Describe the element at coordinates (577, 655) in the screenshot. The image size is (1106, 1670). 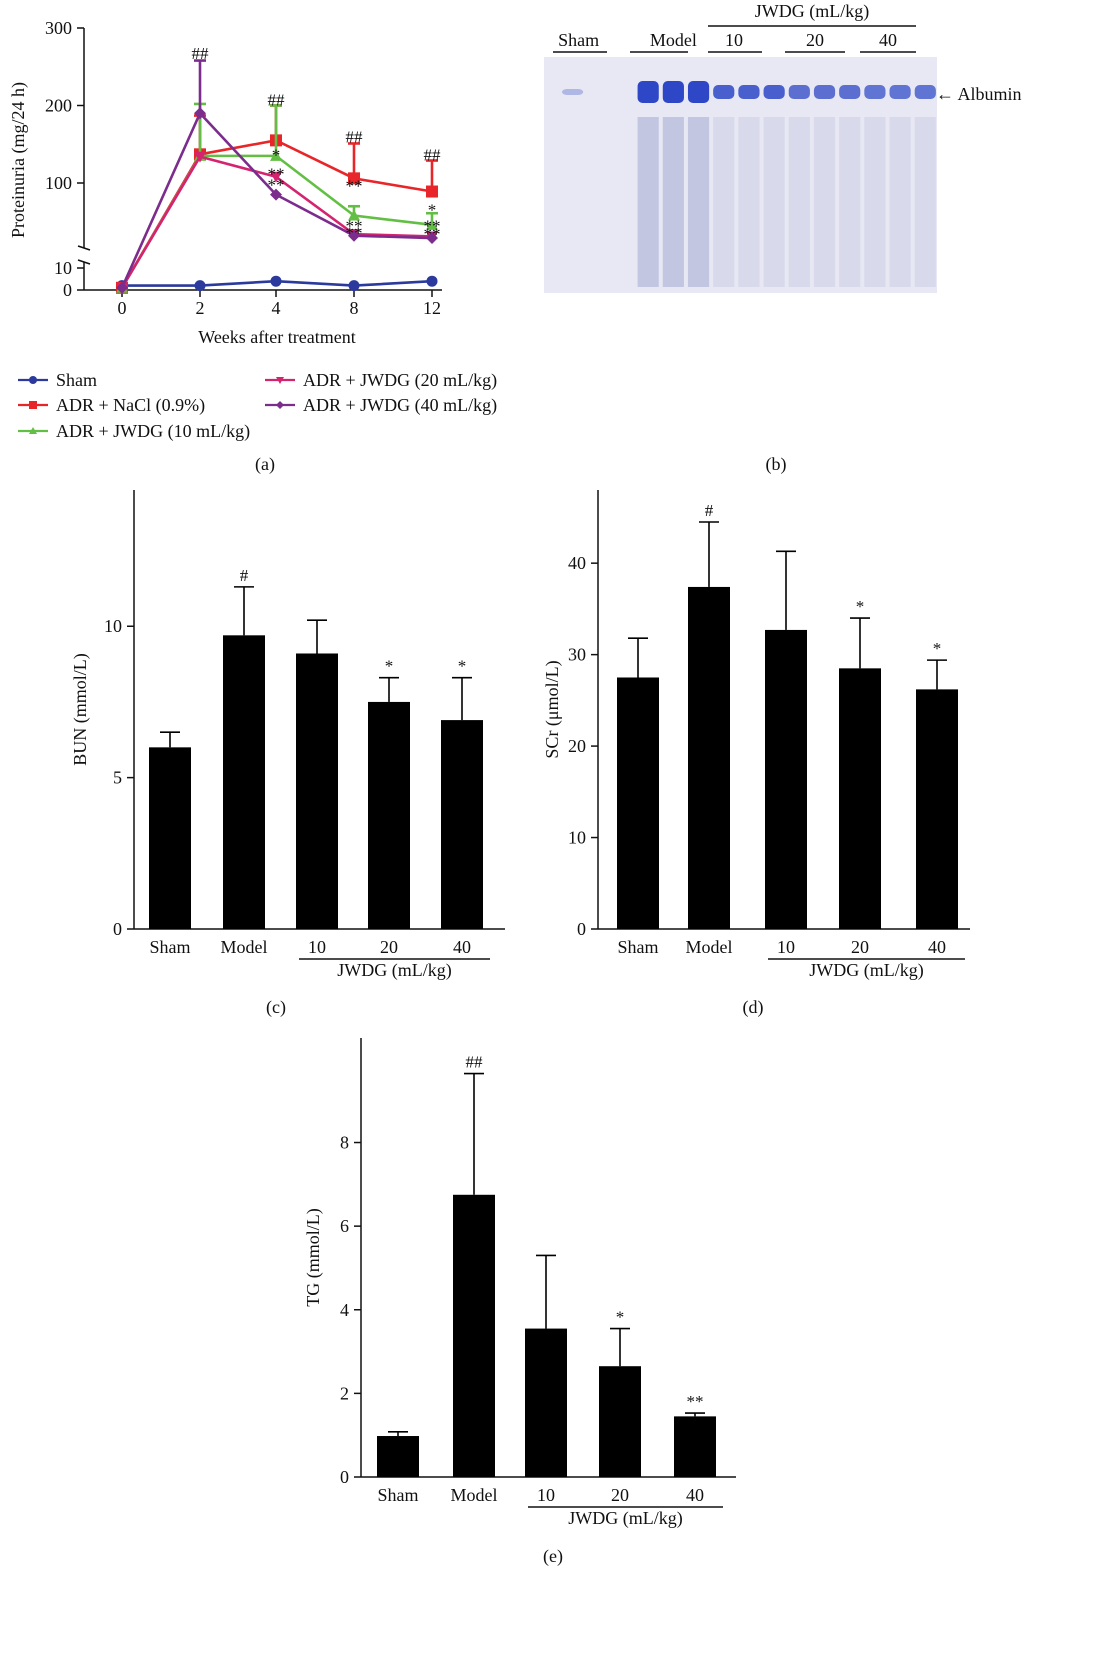
I see `y-tick-label: 30` at that location.